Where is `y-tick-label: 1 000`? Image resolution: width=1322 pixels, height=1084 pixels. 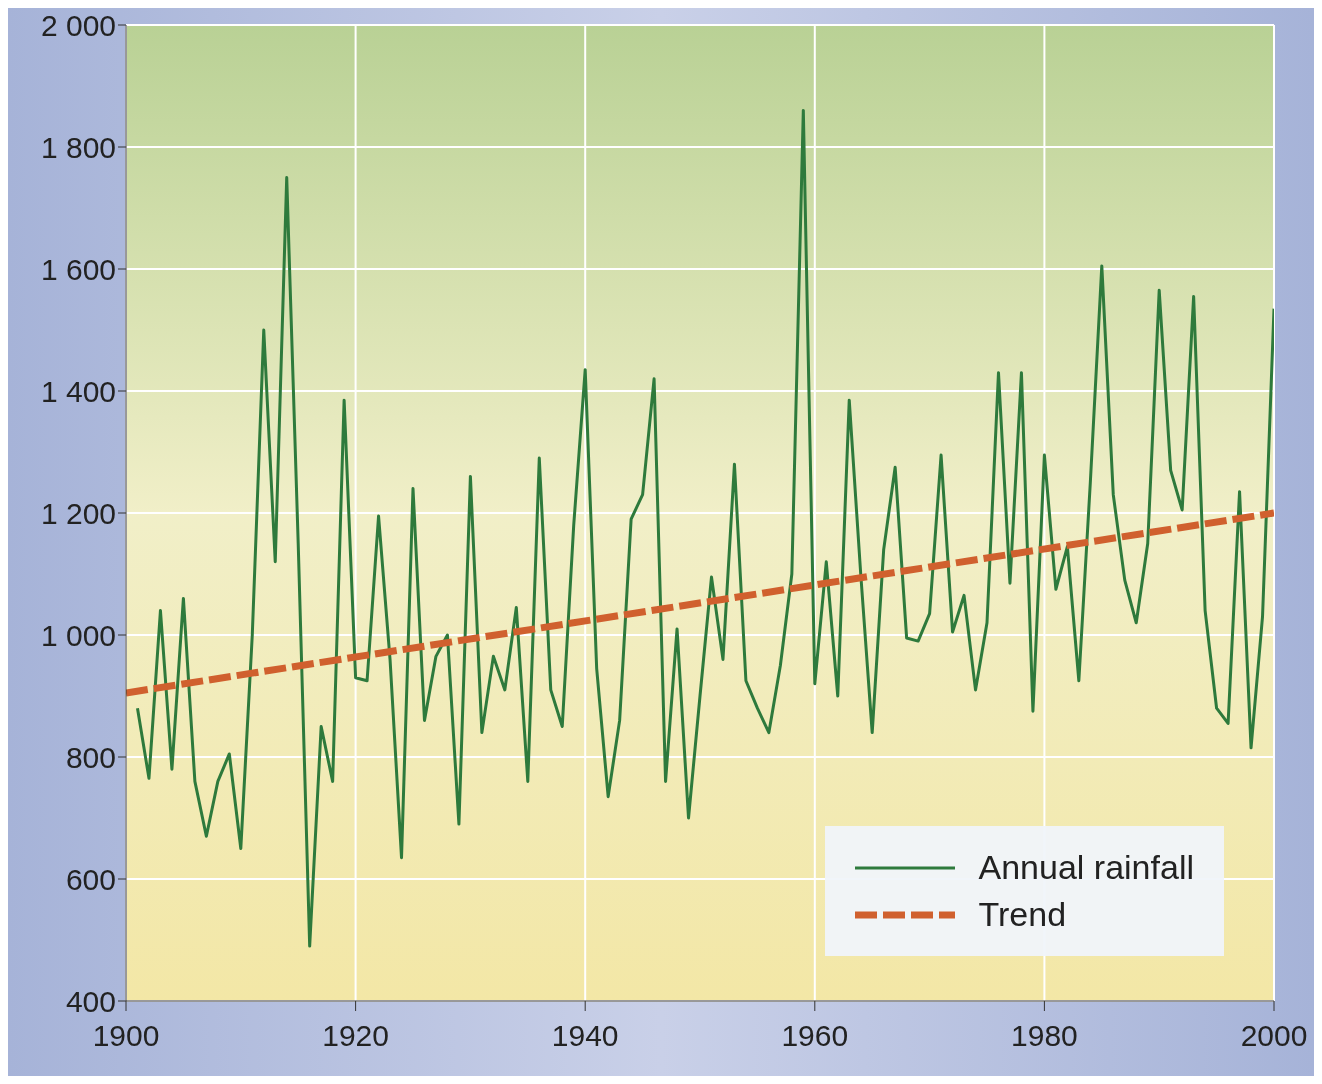
y-tick-label: 1 000 is located at coordinates (78, 635).